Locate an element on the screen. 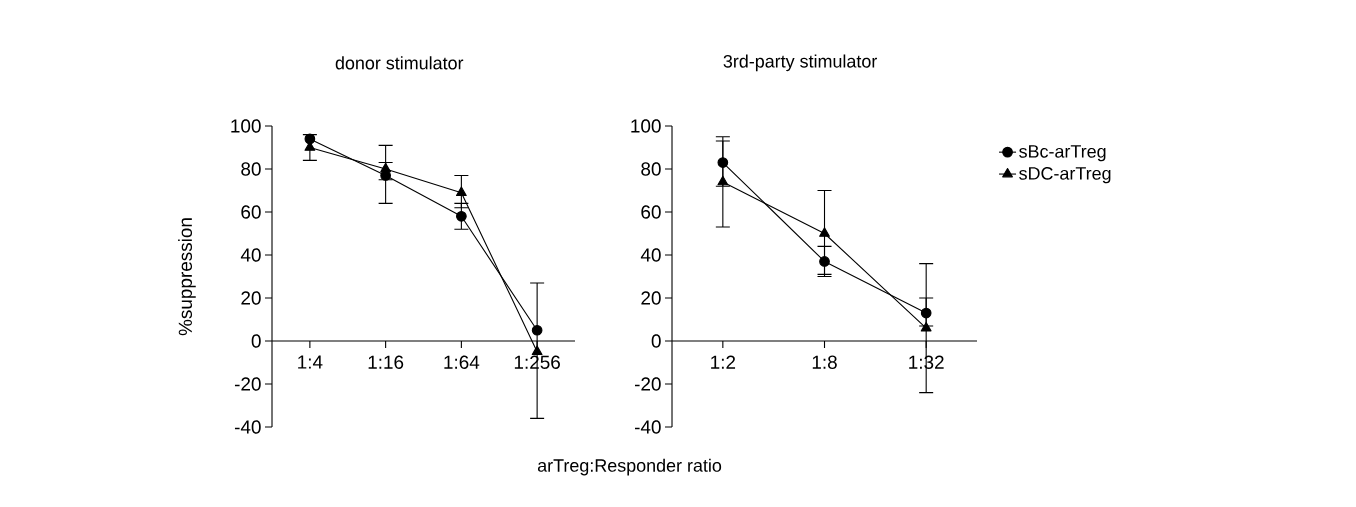 The image size is (1356, 507). chart-title: 3rd-party stimulator is located at coordinates (800, 63).